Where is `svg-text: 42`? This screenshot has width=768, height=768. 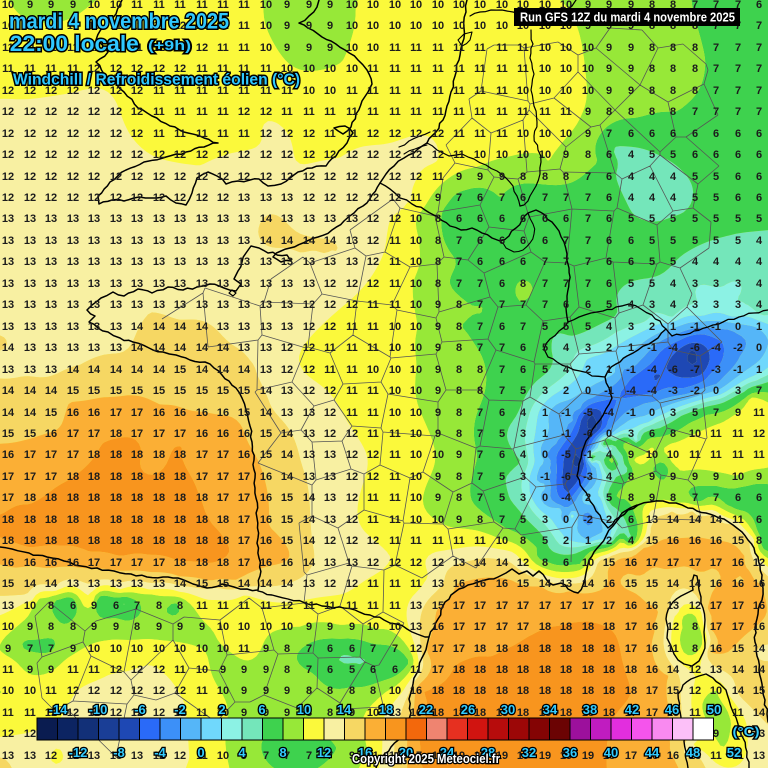 svg-text: 42 is located at coordinates (632, 709).